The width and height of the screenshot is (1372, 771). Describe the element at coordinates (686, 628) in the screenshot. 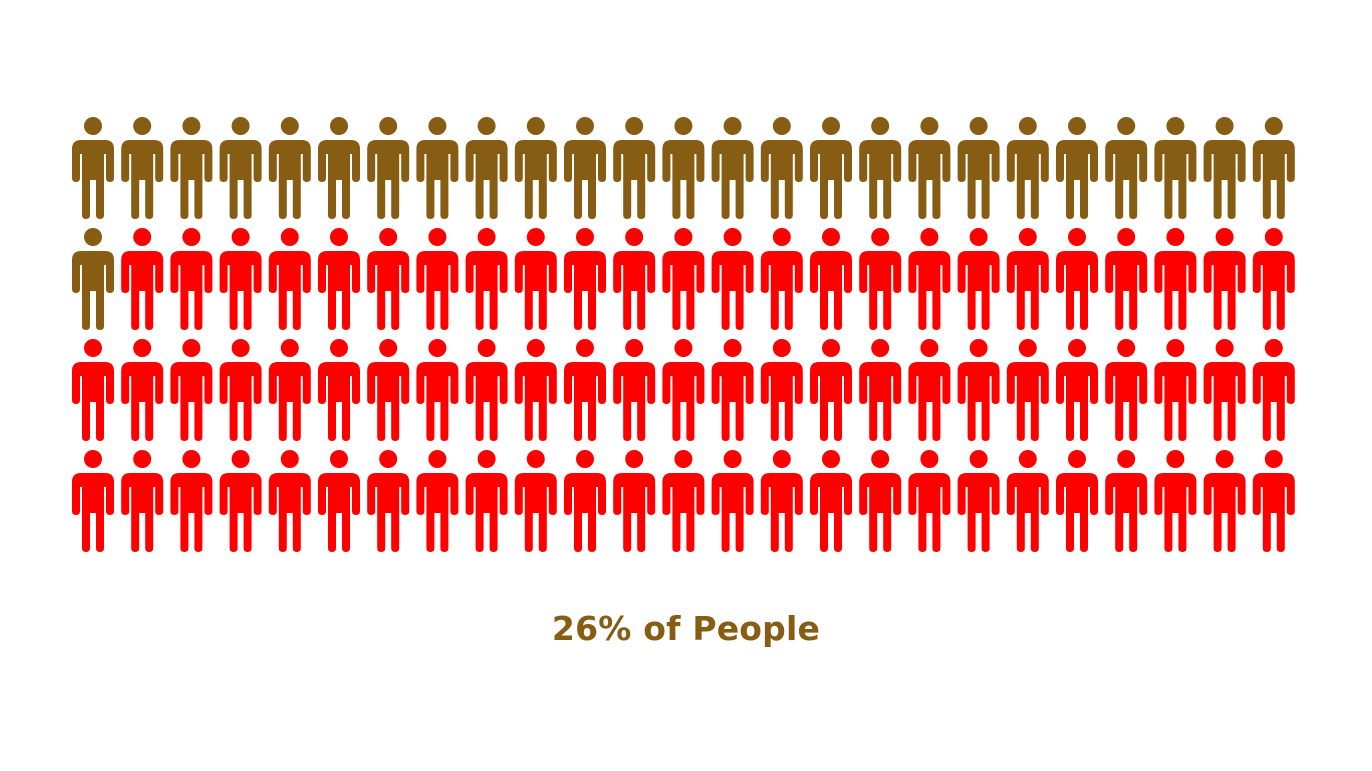

I see `chart-caption: 26% of People` at that location.